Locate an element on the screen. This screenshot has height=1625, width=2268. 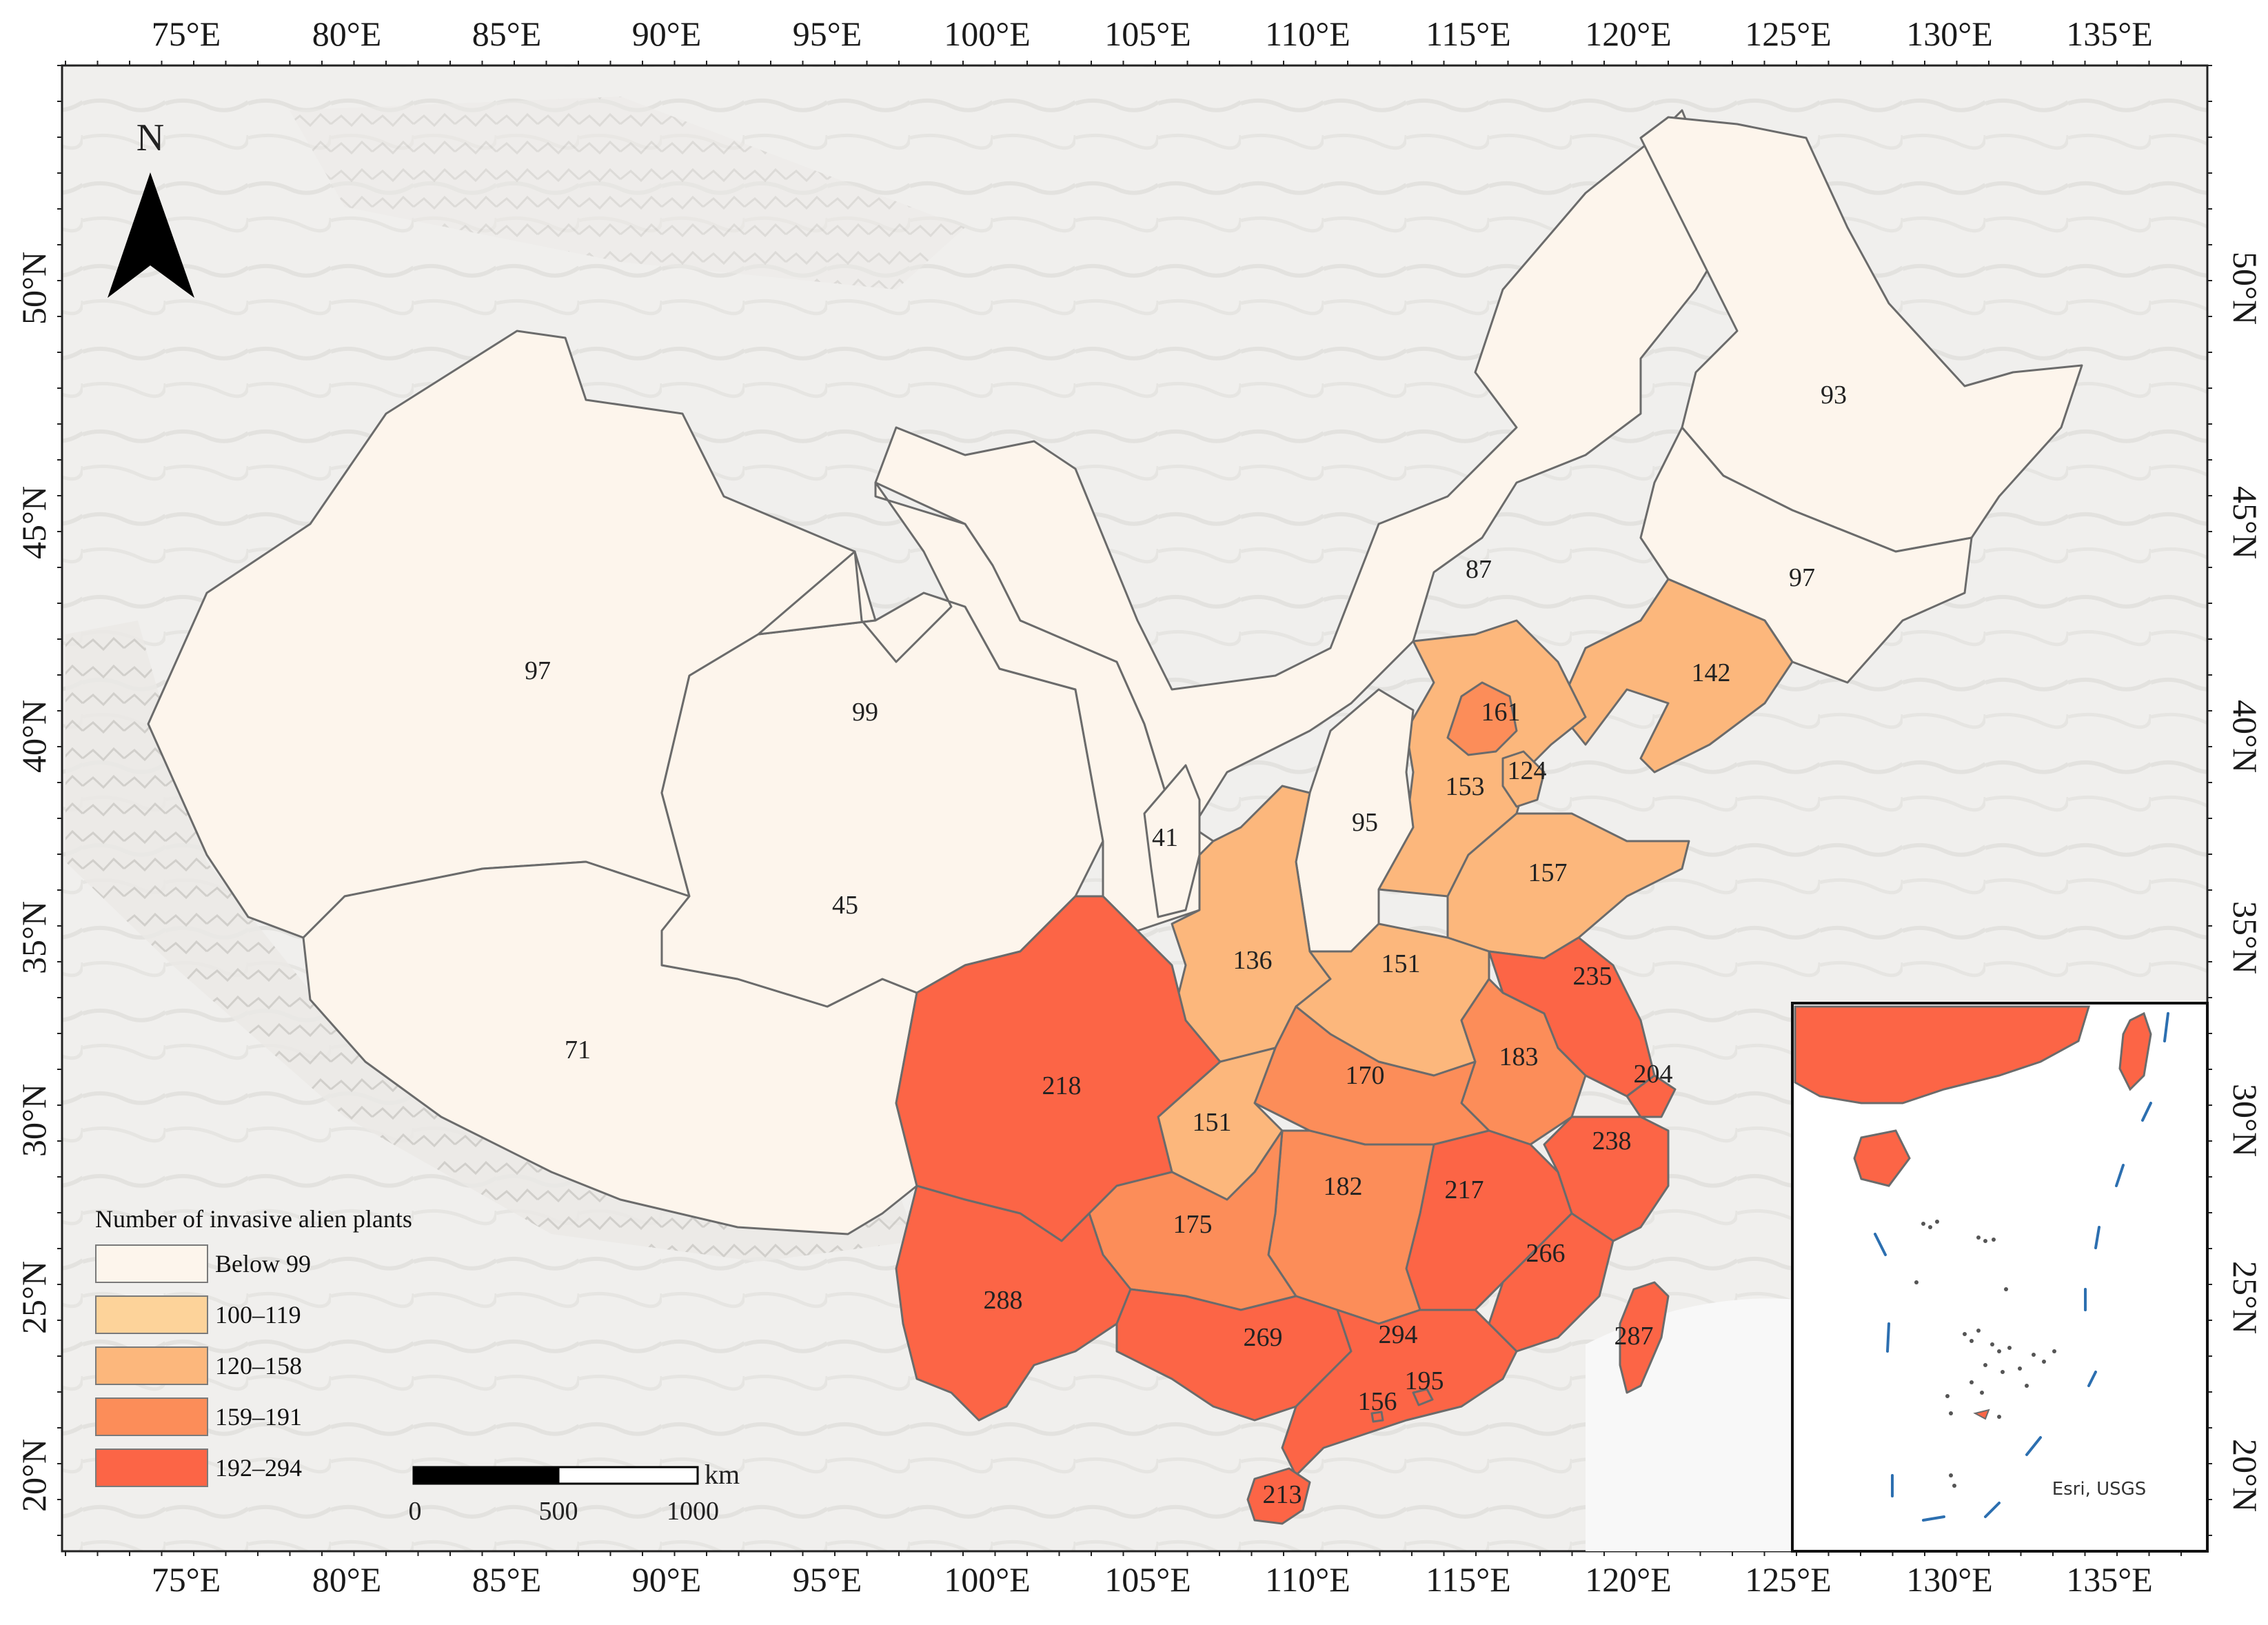
lon-top-90: 90°E is located at coordinates (667, 33).